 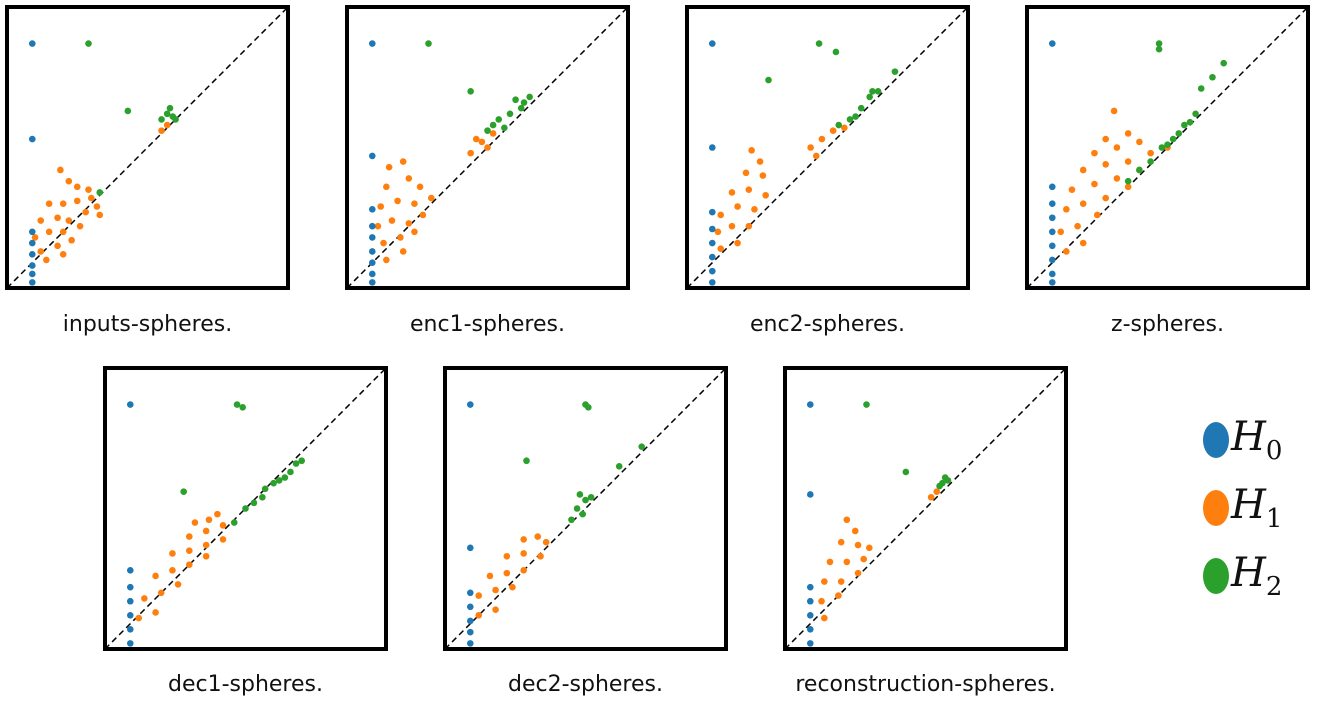 I want to click on persistence-diagram-panel, so click(x=245, y=508).